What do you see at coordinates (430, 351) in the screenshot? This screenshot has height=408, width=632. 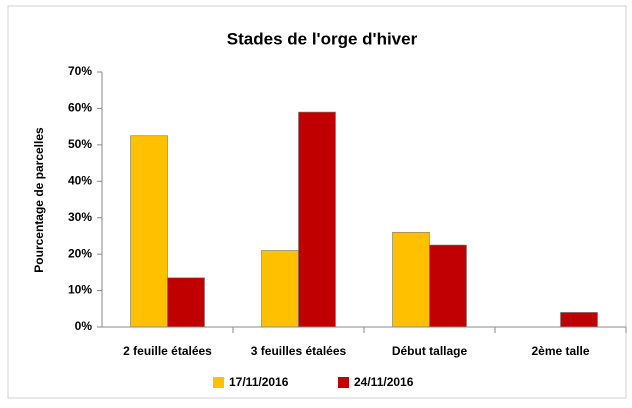 I see `x-tick-label: Début tallage` at bounding box center [430, 351].